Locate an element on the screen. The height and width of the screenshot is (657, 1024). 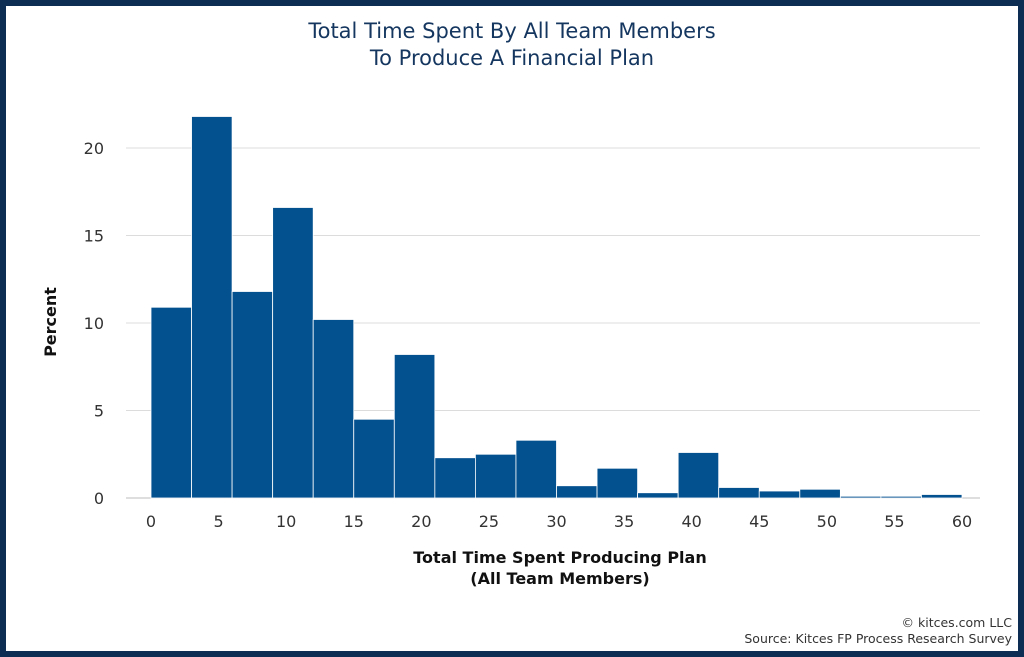
y-tick-label-10: 10 is located at coordinates (94, 323).